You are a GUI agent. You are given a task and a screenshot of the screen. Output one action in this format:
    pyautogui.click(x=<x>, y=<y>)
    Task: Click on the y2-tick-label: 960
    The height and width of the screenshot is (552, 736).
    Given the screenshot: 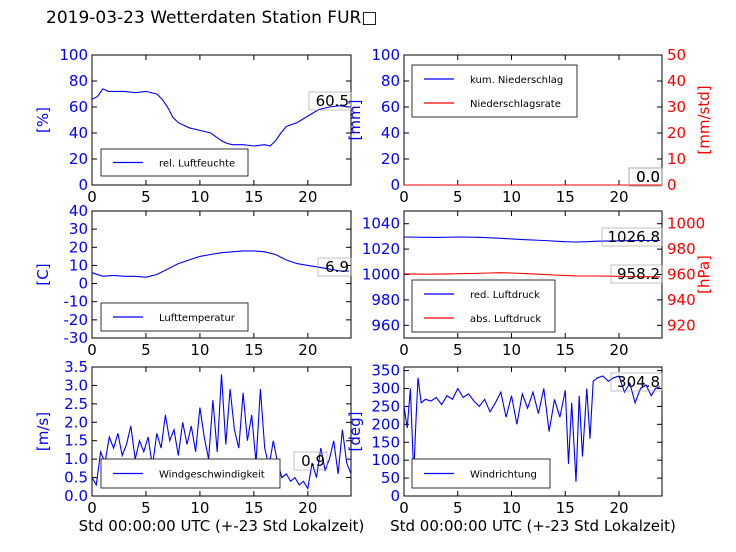 What is the action you would take?
    pyautogui.click(x=681, y=275)
    